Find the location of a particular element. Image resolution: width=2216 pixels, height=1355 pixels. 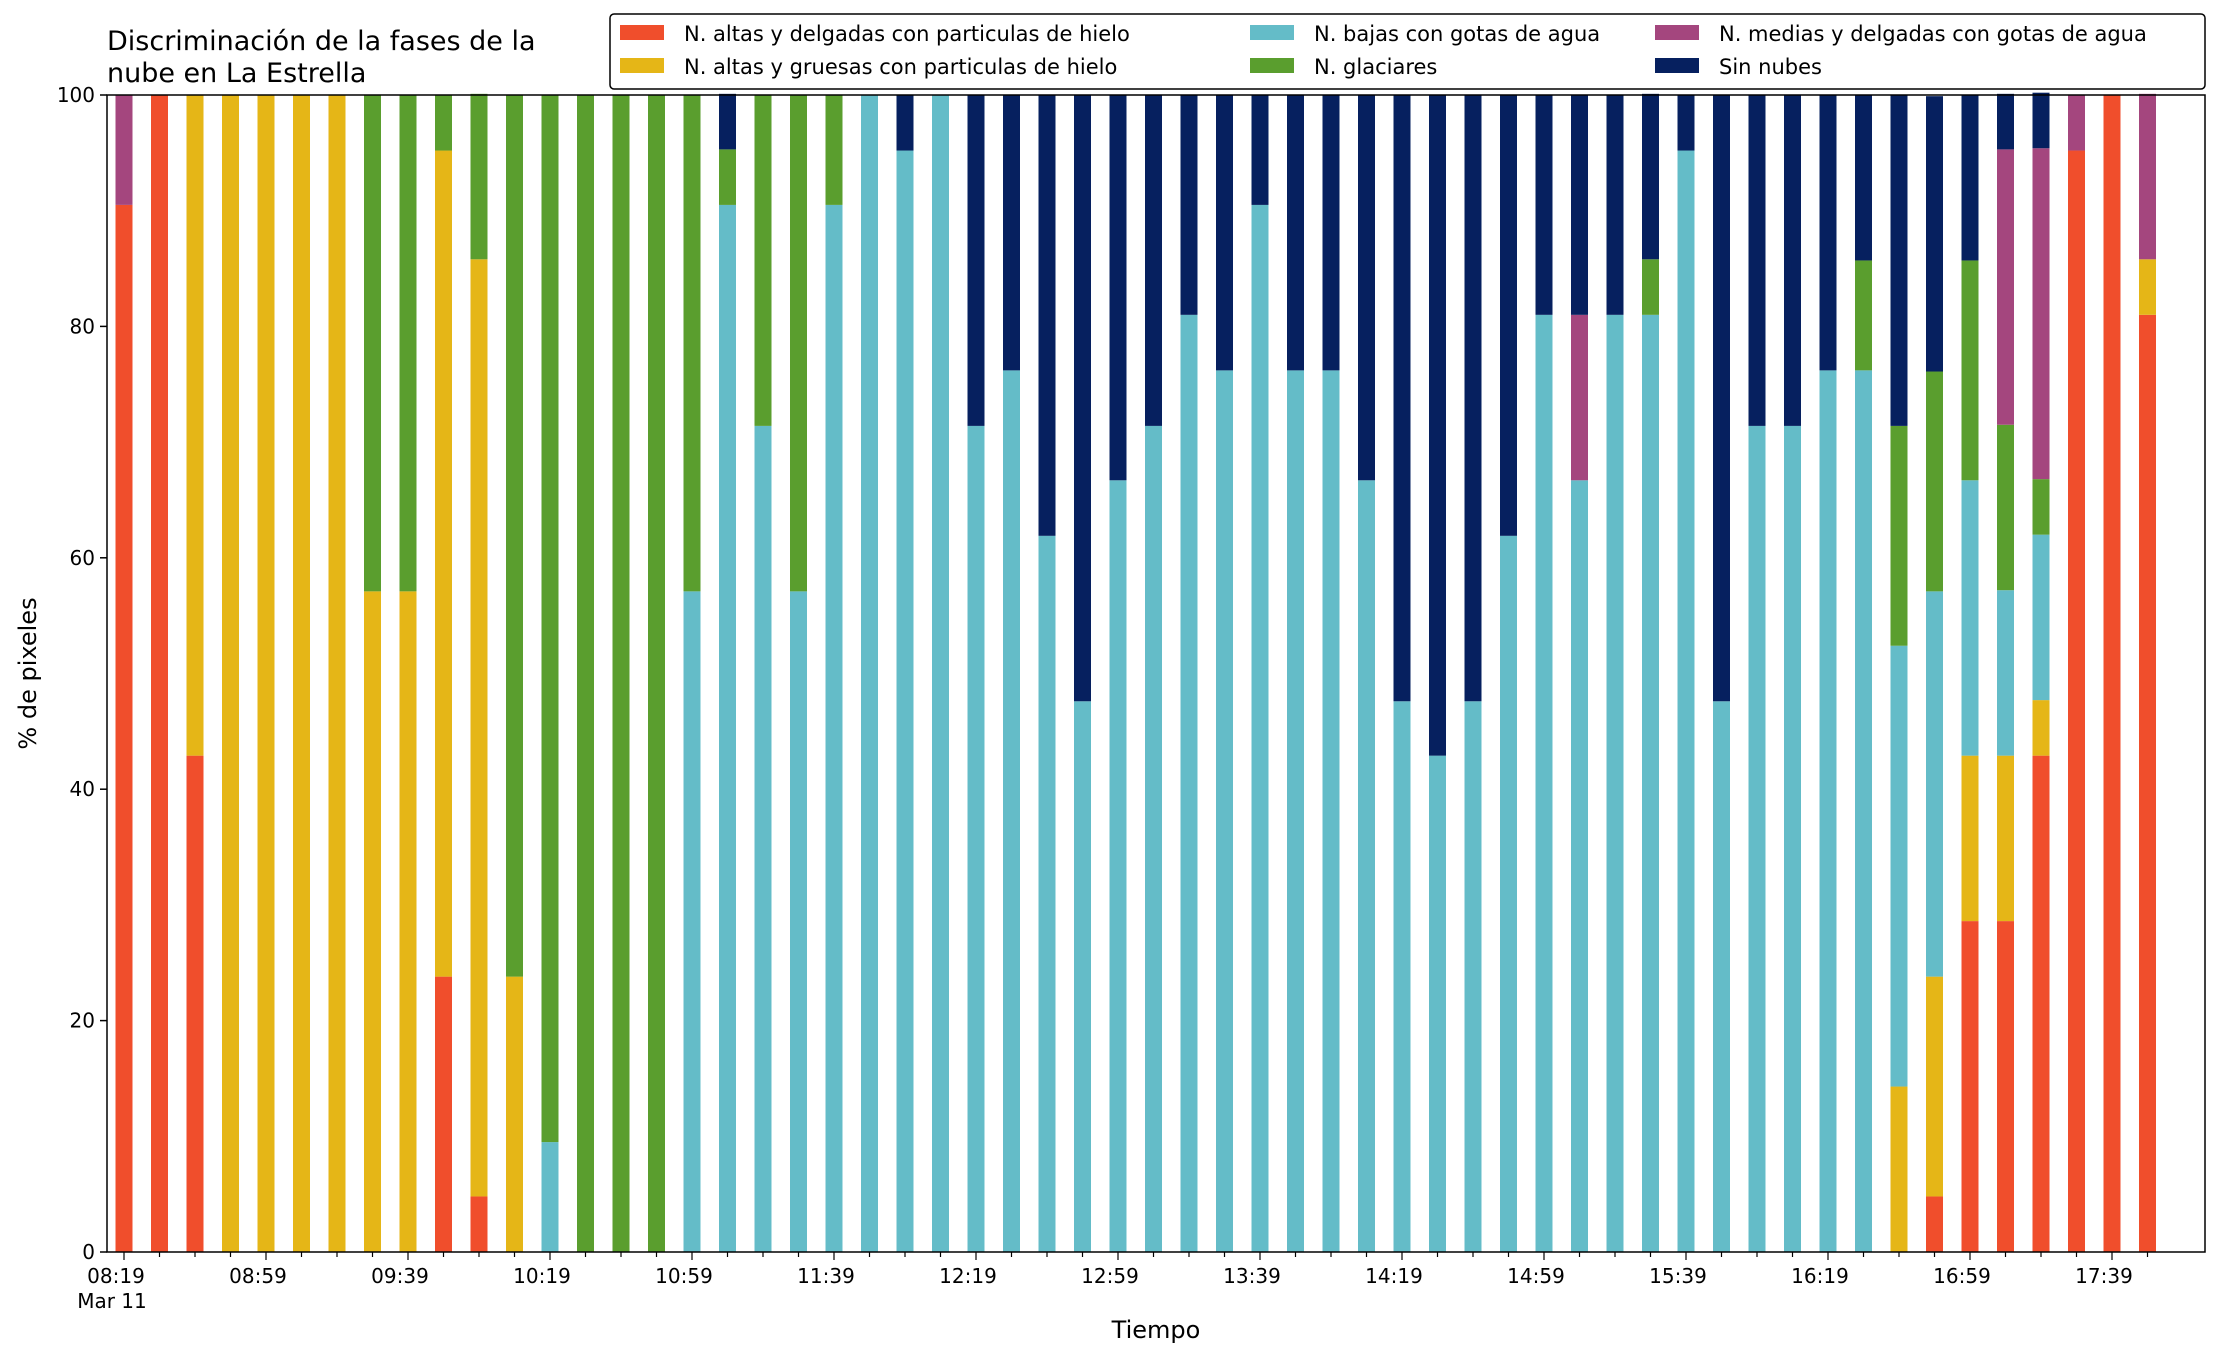

legend-swatch is located at coordinates (642, 65).